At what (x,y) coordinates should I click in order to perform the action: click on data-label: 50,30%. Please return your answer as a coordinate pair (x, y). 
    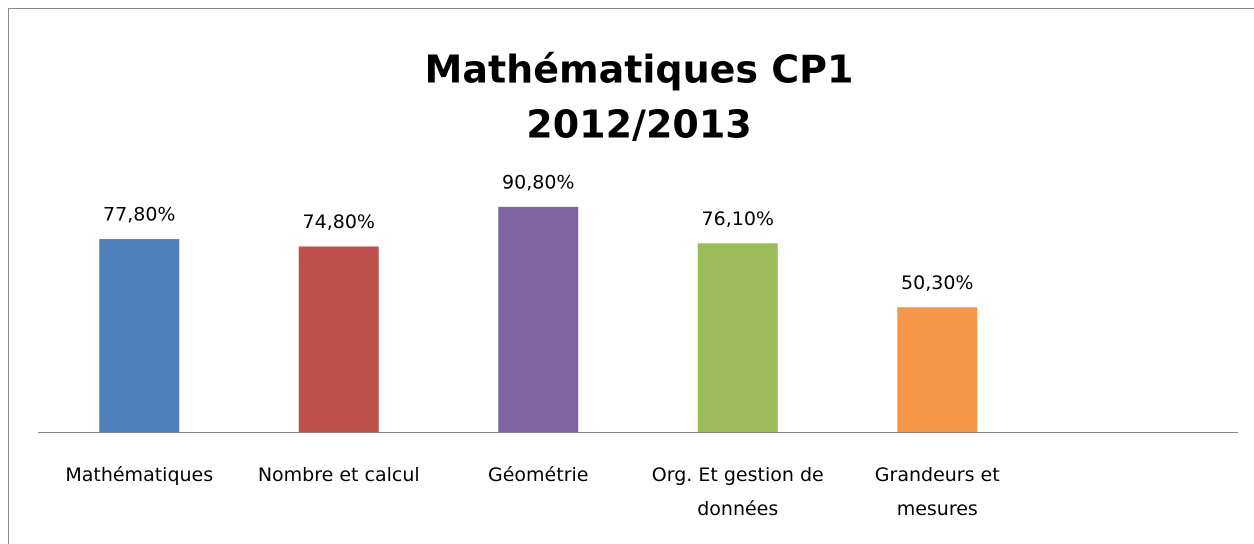
    Looking at the image, I should click on (937, 283).